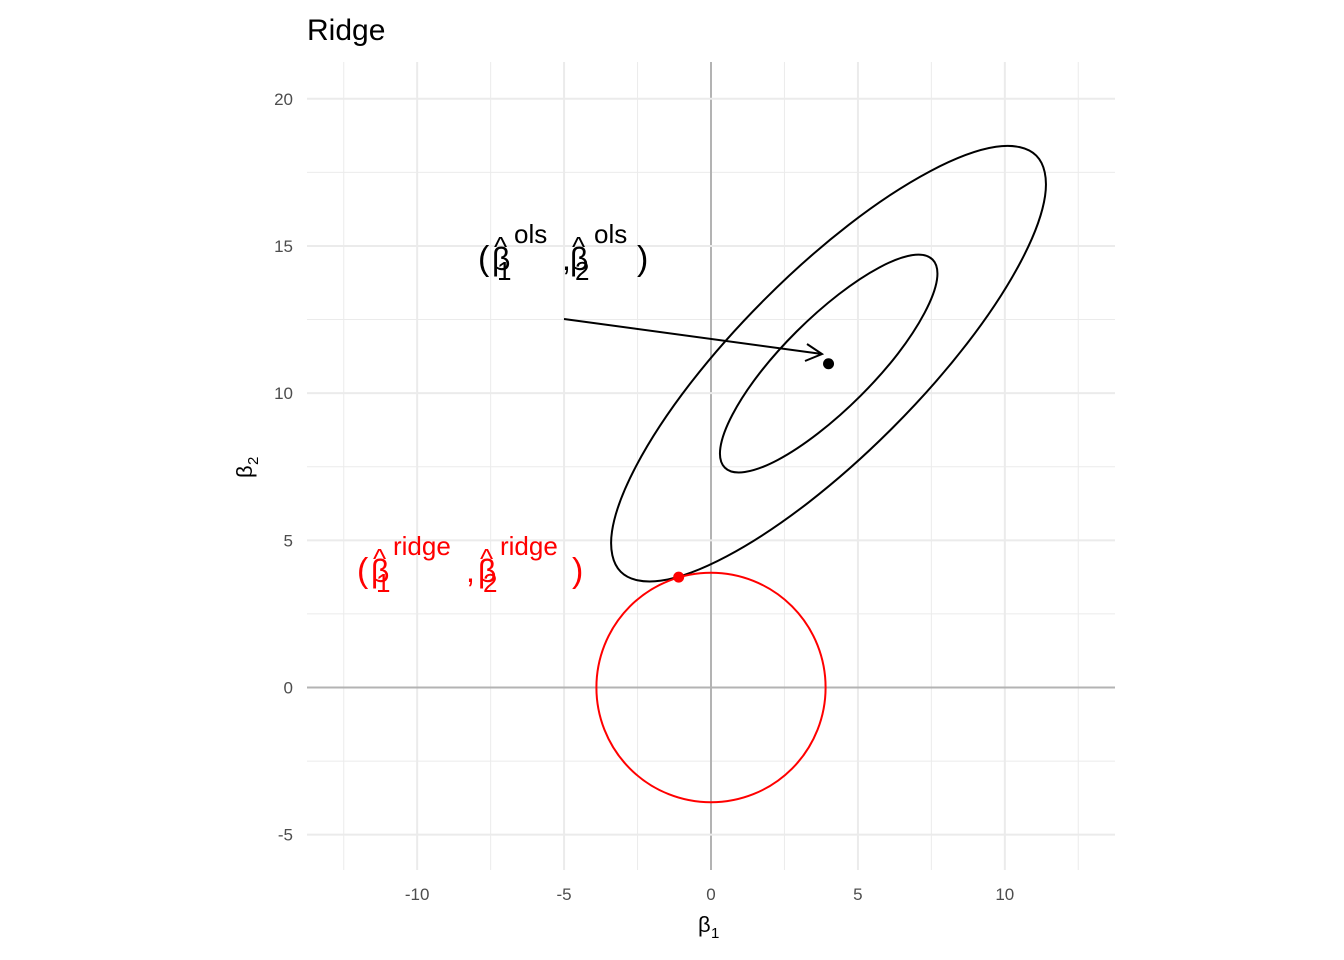 The width and height of the screenshot is (1344, 960). What do you see at coordinates (417, 894) in the screenshot?
I see `x-tick-label: -10` at bounding box center [417, 894].